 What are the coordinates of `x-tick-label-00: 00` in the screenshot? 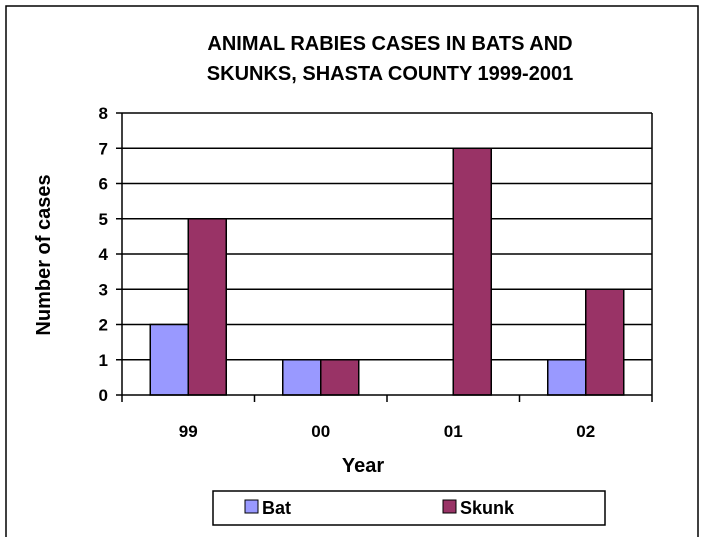 It's located at (320, 431).